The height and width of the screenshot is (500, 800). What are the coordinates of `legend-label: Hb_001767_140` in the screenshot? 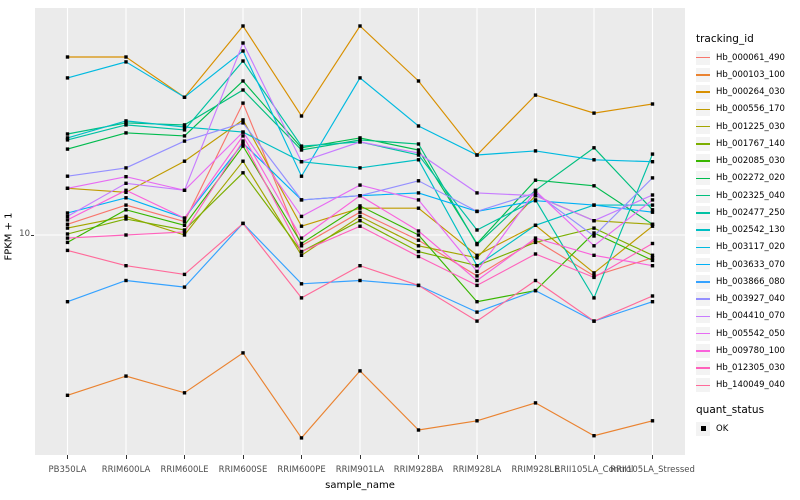 It's located at (750, 143).